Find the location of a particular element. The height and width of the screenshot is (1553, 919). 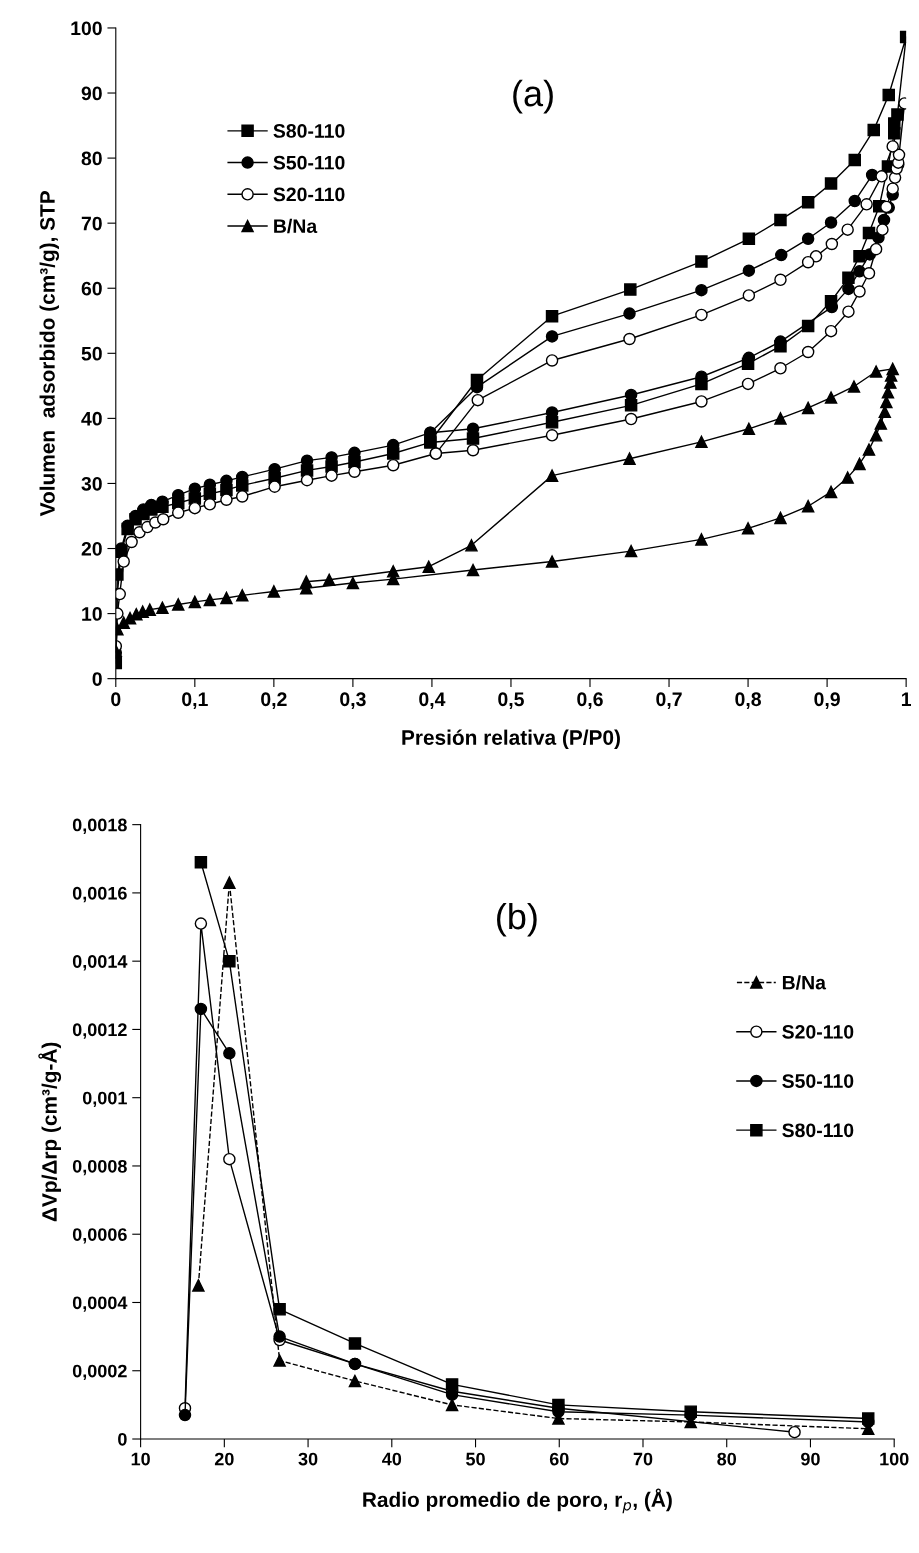

y-tick-label: 30 is located at coordinates (91, 483).